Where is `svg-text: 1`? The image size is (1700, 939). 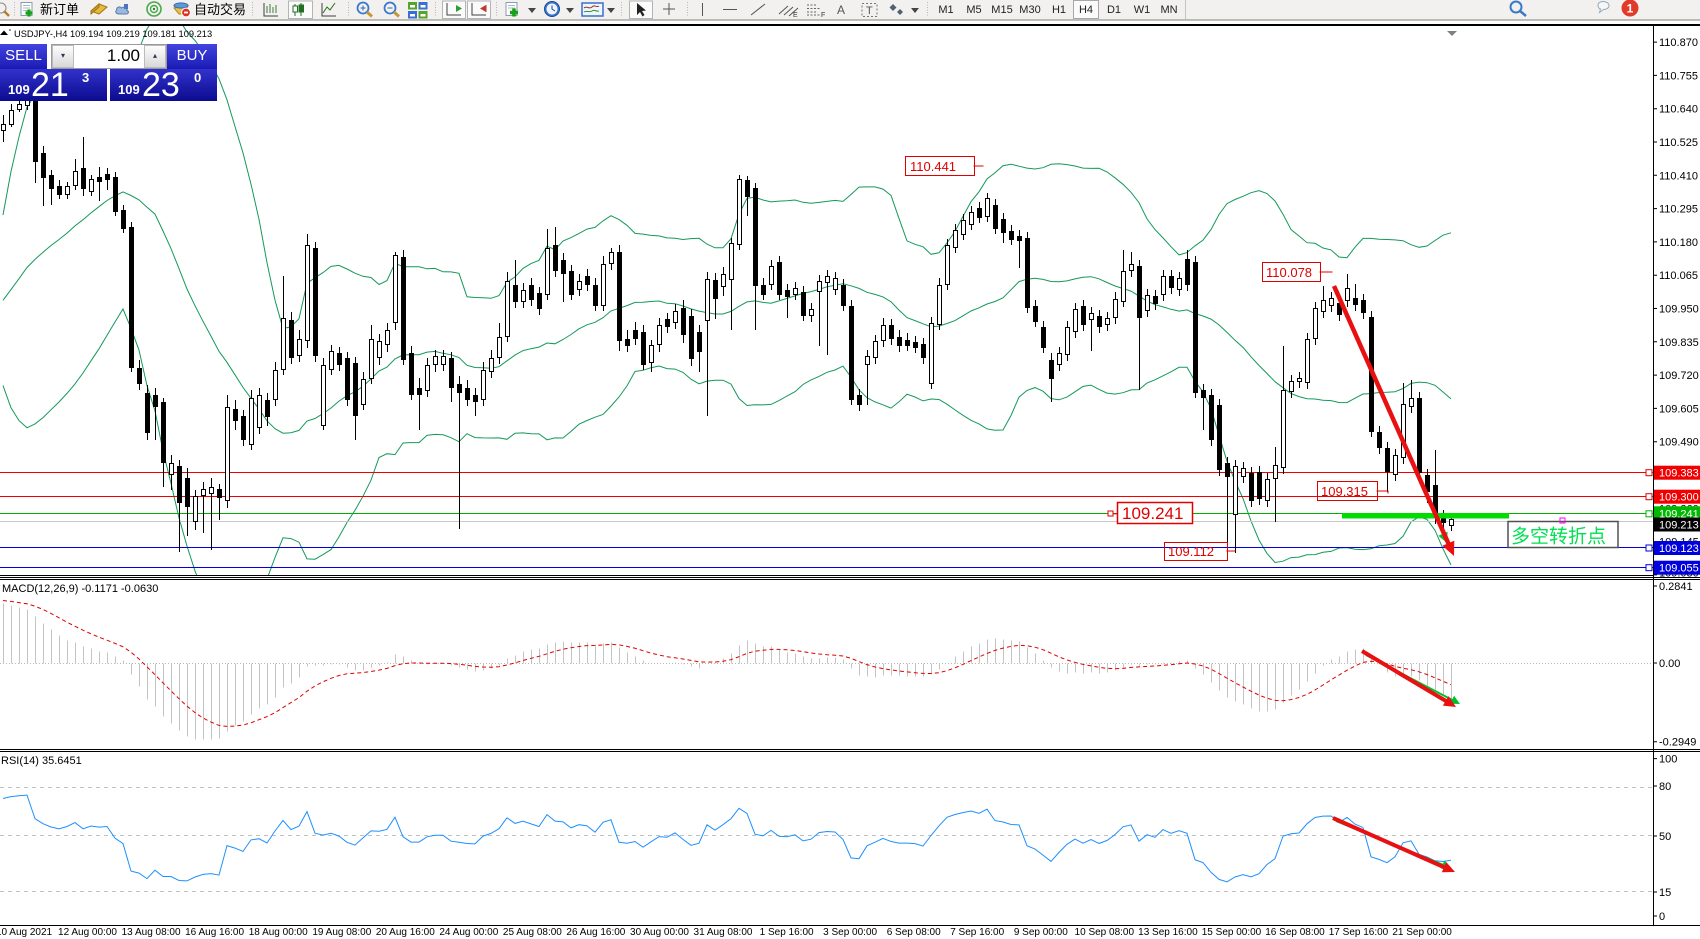
svg-text: 1 is located at coordinates (1630, 9).